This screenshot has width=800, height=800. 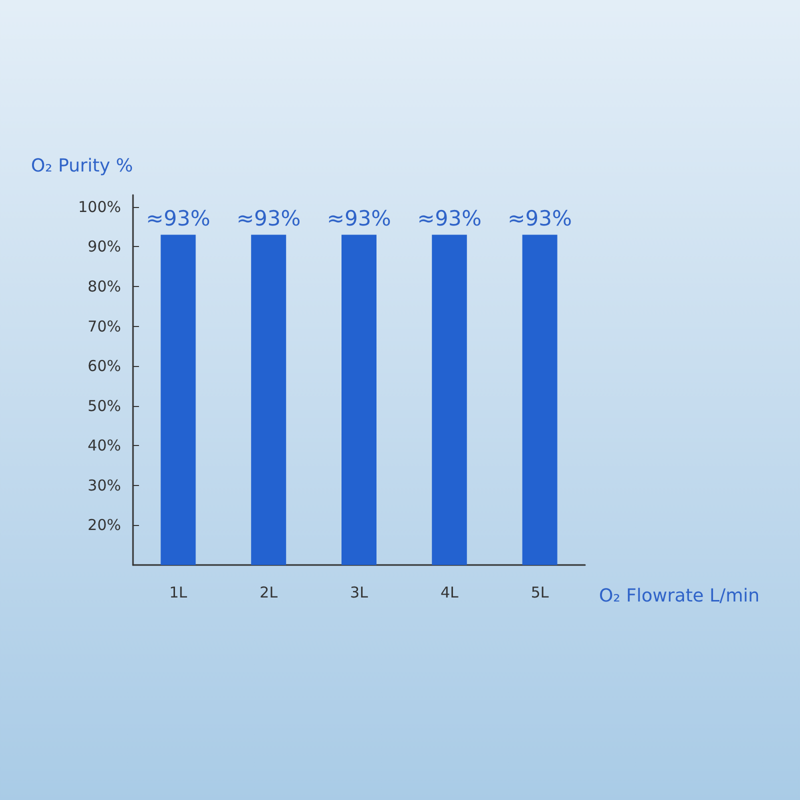 What do you see at coordinates (359, 593) in the screenshot?
I see `x-tick-label: 3L` at bounding box center [359, 593].